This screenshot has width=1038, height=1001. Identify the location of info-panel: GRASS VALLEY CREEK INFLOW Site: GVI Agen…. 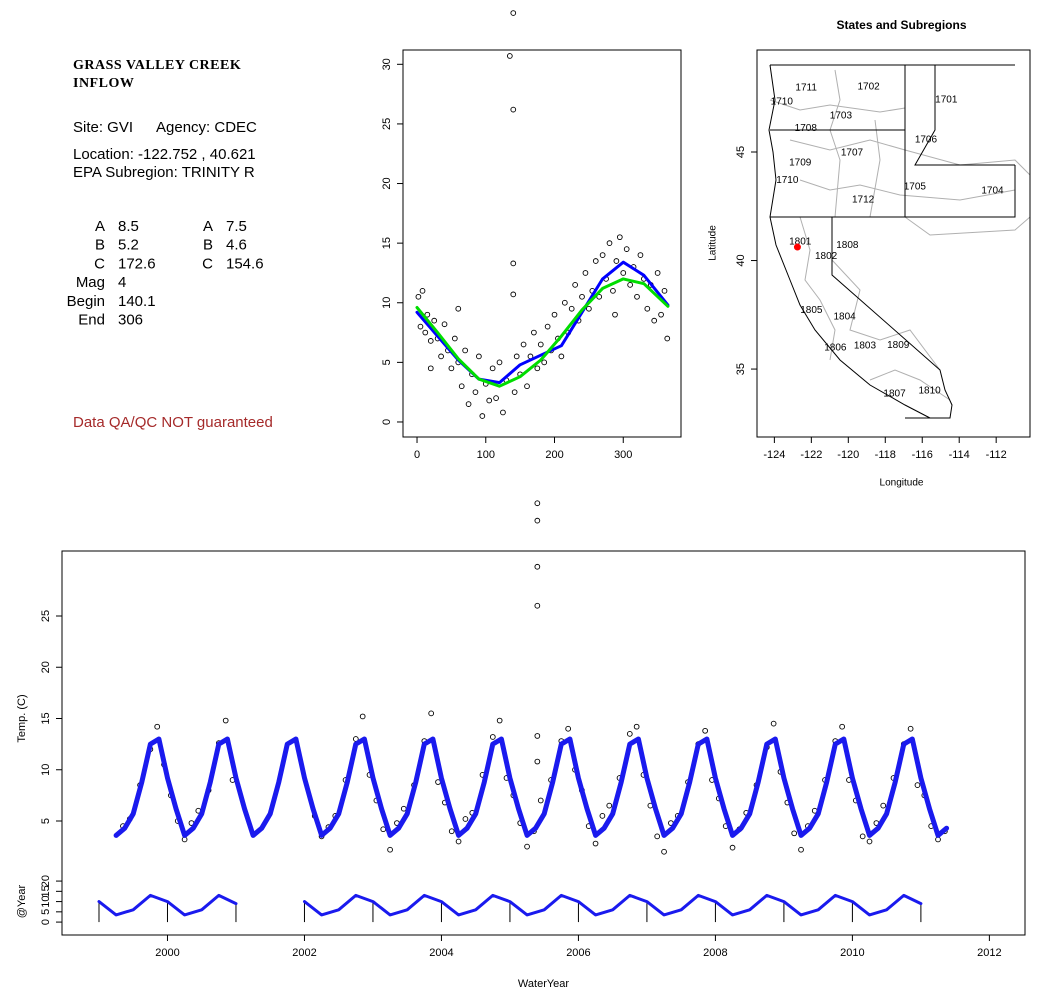
(170, 244).